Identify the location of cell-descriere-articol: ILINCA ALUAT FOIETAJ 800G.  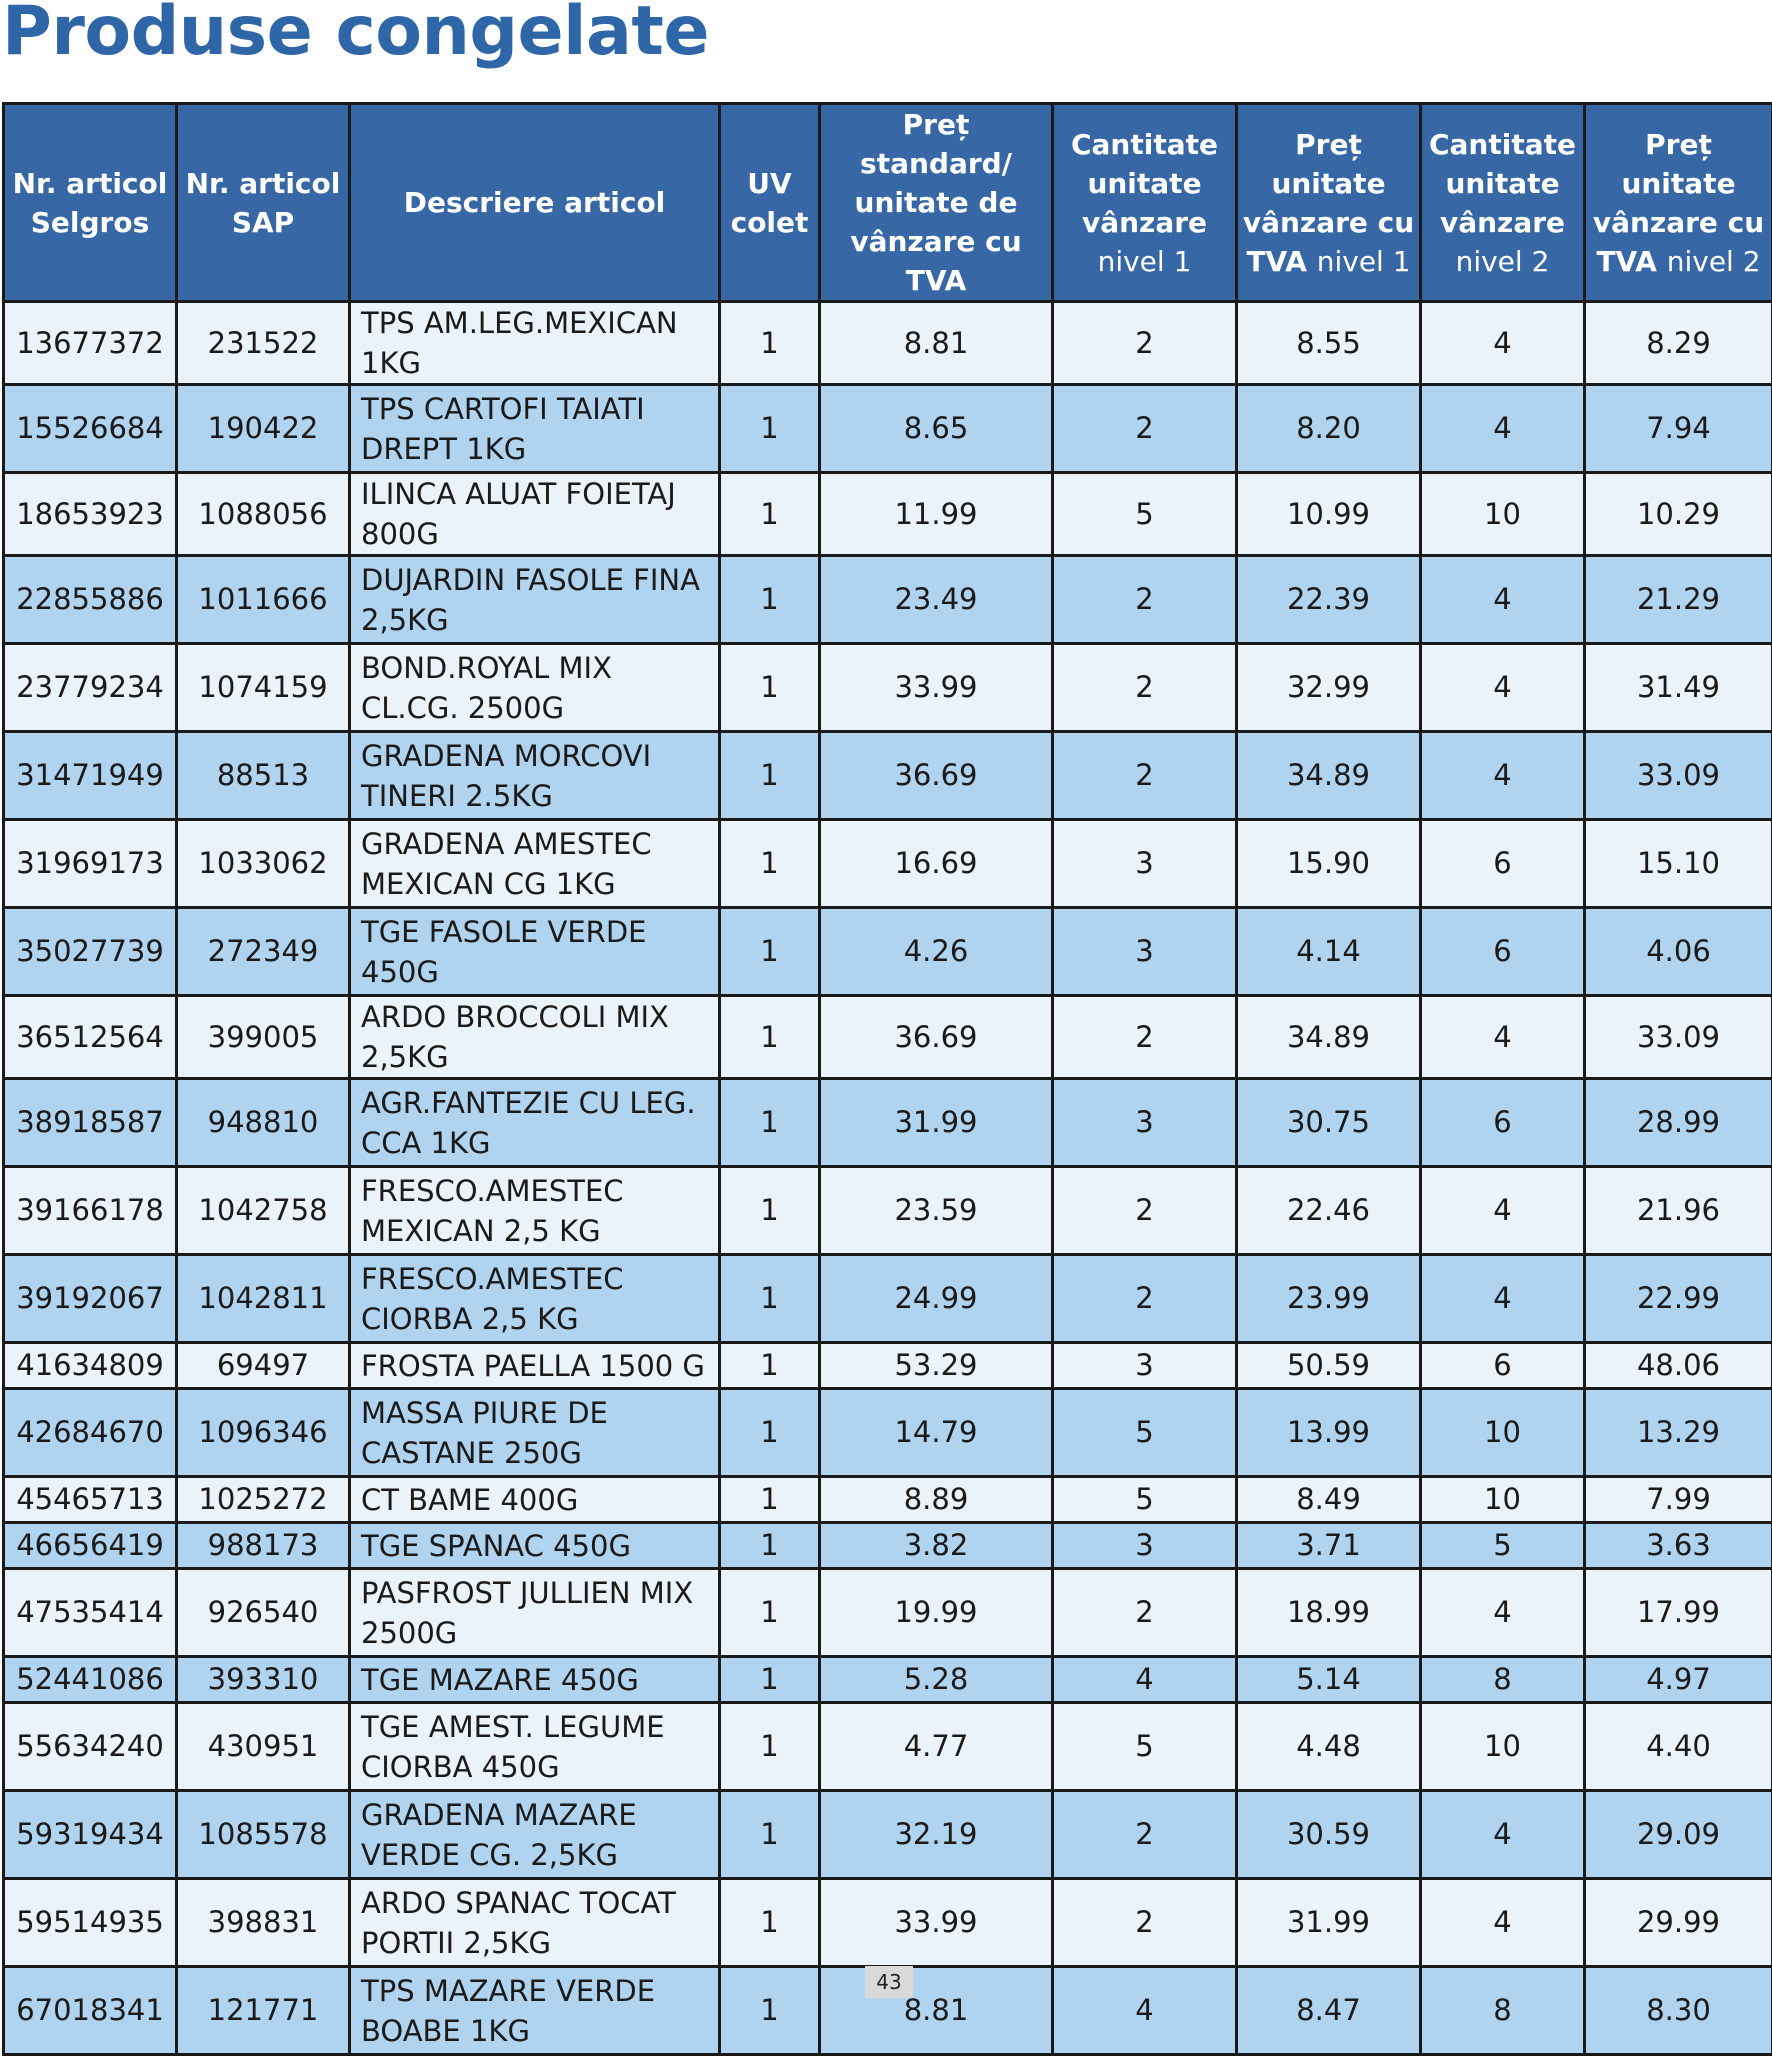
(535, 514).